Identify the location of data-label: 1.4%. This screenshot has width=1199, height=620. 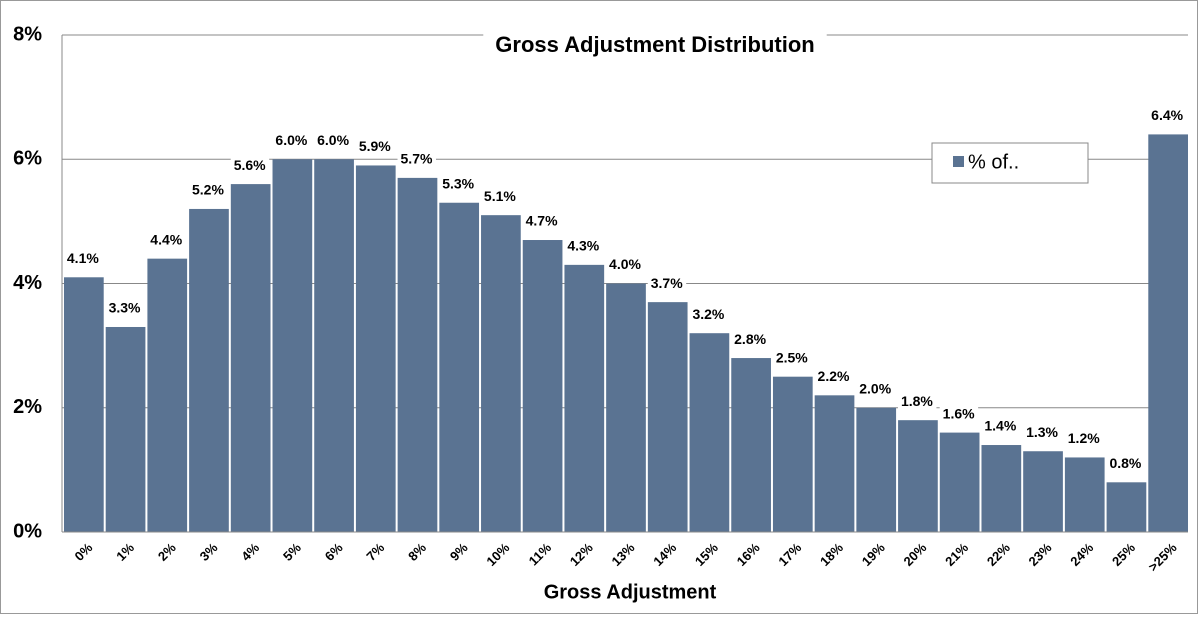
(1000, 426).